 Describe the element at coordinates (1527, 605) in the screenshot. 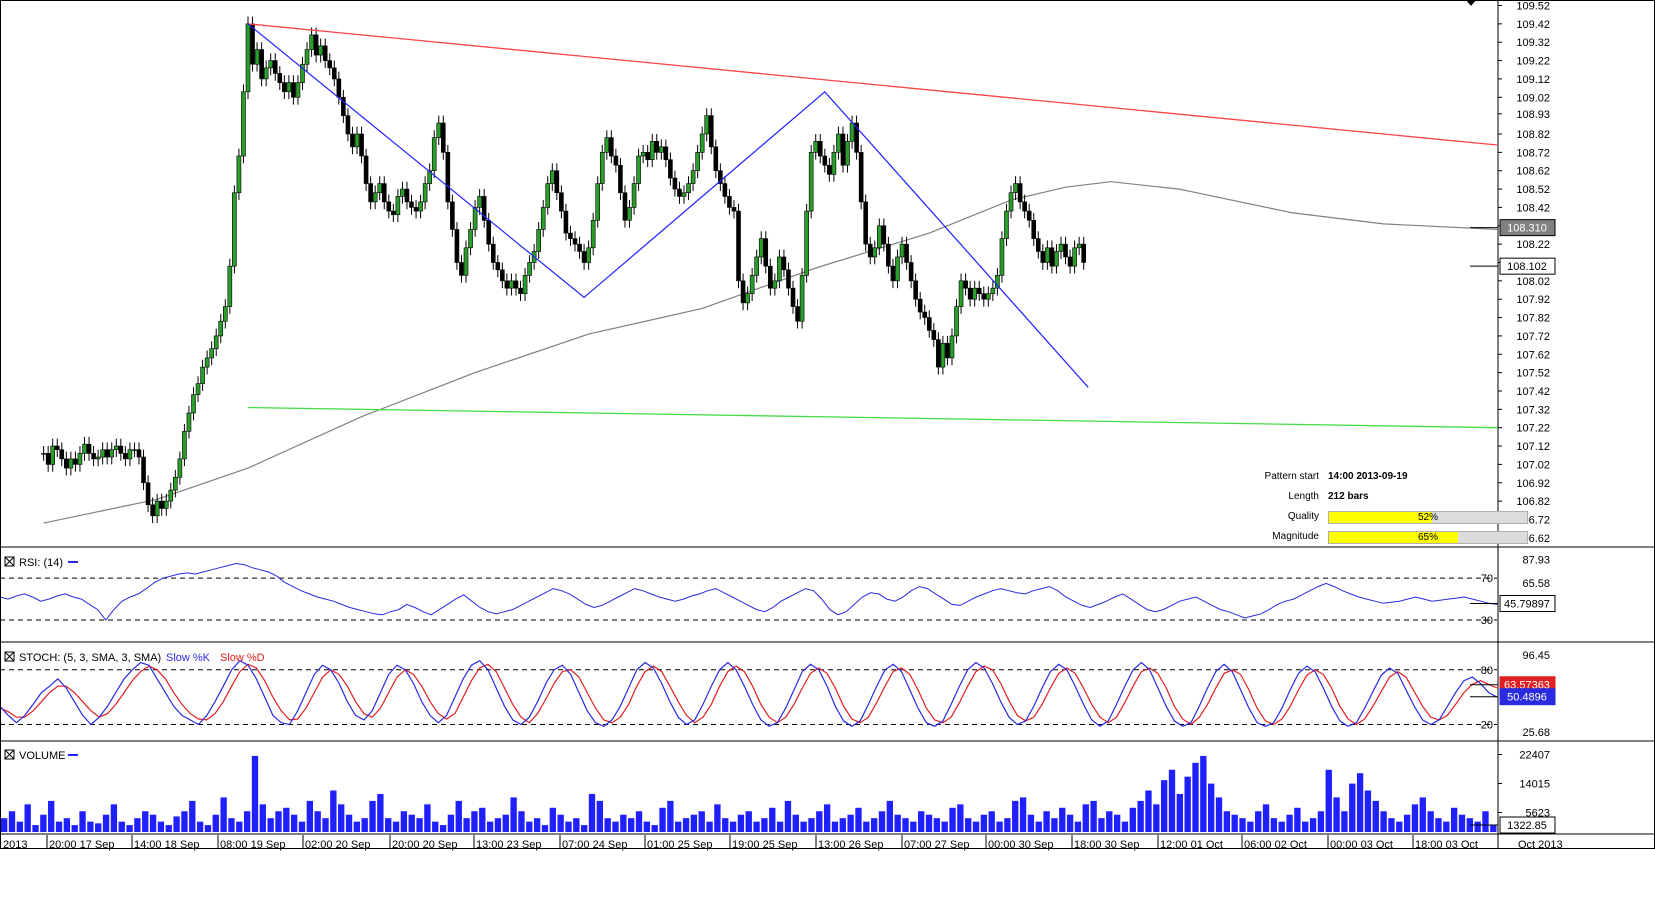

I see `rsi-current-text: 45.79897` at that location.